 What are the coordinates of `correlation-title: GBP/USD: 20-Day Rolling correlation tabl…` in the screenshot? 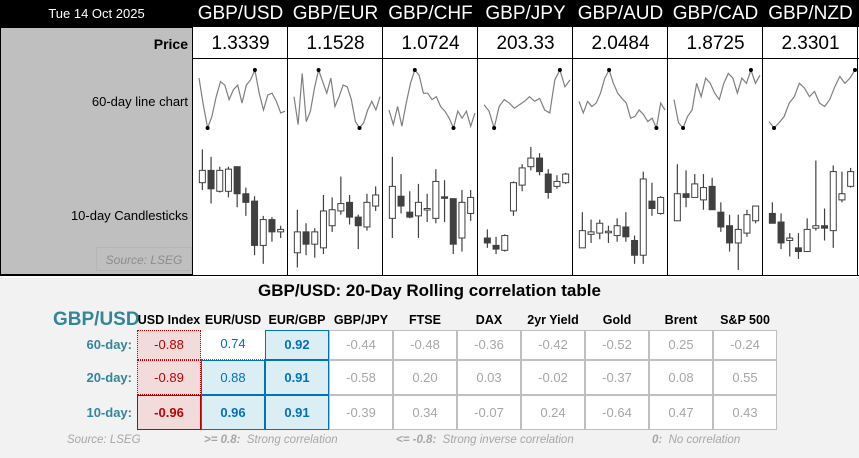 It's located at (429, 290).